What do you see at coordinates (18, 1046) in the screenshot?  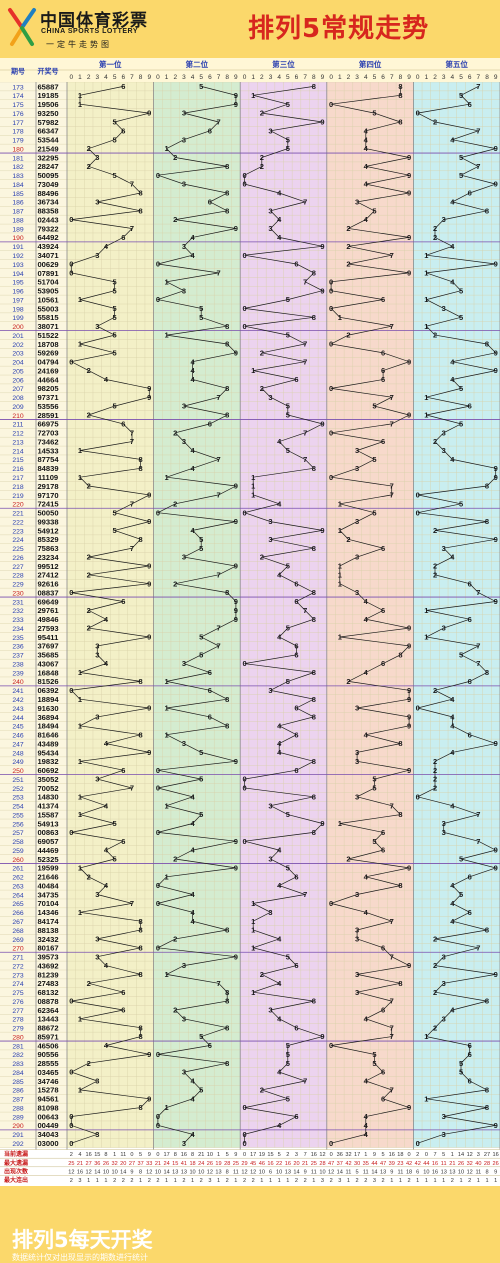 I see `issue-number: 281` at bounding box center [18, 1046].